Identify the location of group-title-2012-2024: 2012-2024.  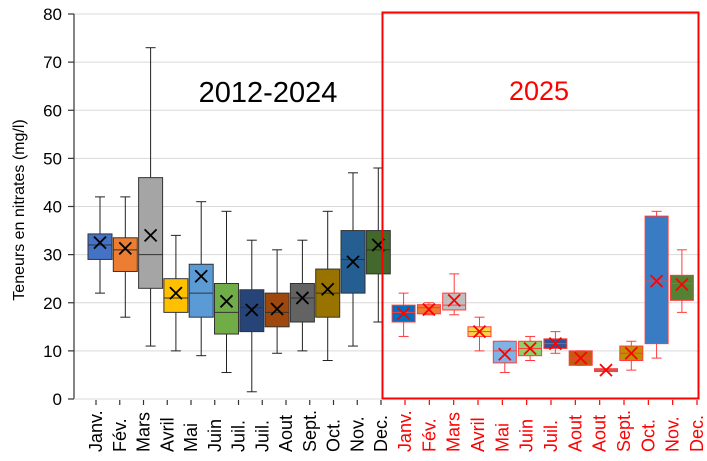
(268, 93).